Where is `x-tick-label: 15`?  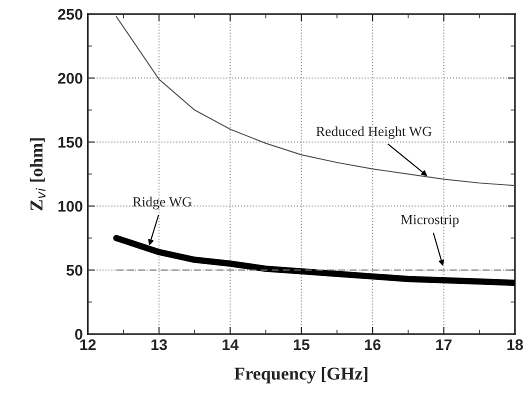
x-tick-label: 15 is located at coordinates (302, 344).